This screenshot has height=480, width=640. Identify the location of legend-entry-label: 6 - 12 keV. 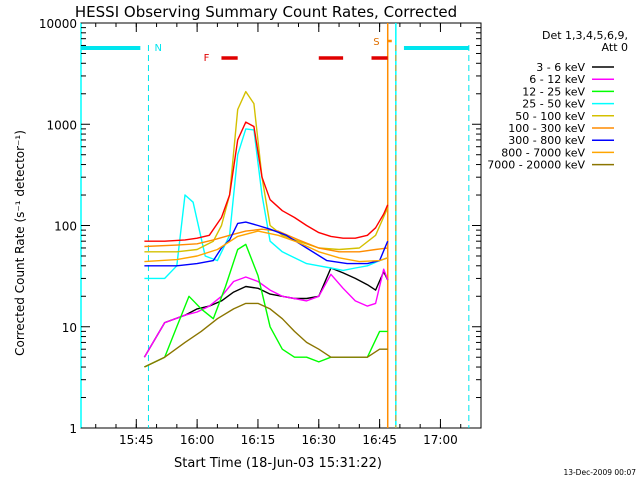
(557, 79).